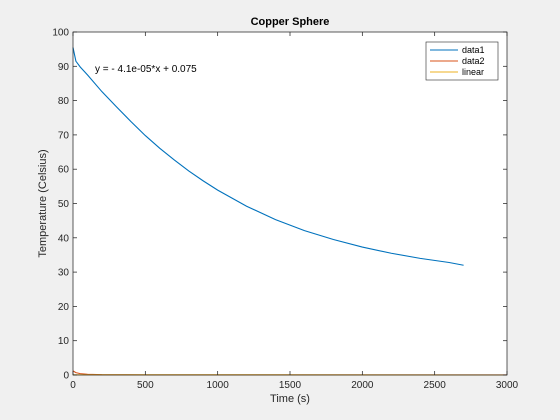  Describe the element at coordinates (43, 203) in the screenshot. I see `y-axis-label: Temperature (Celsius)` at that location.